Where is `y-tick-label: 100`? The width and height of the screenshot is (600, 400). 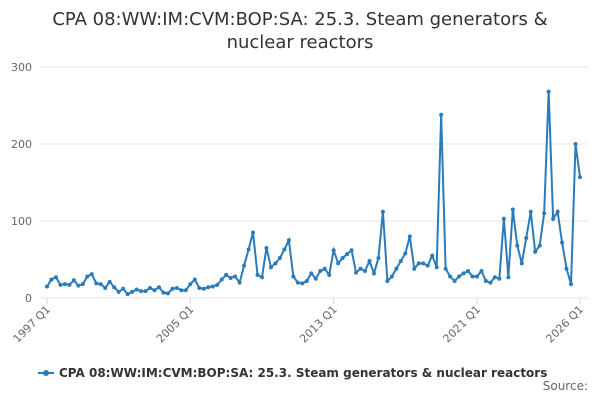
y-tick-label: 100 is located at coordinates (21, 221).